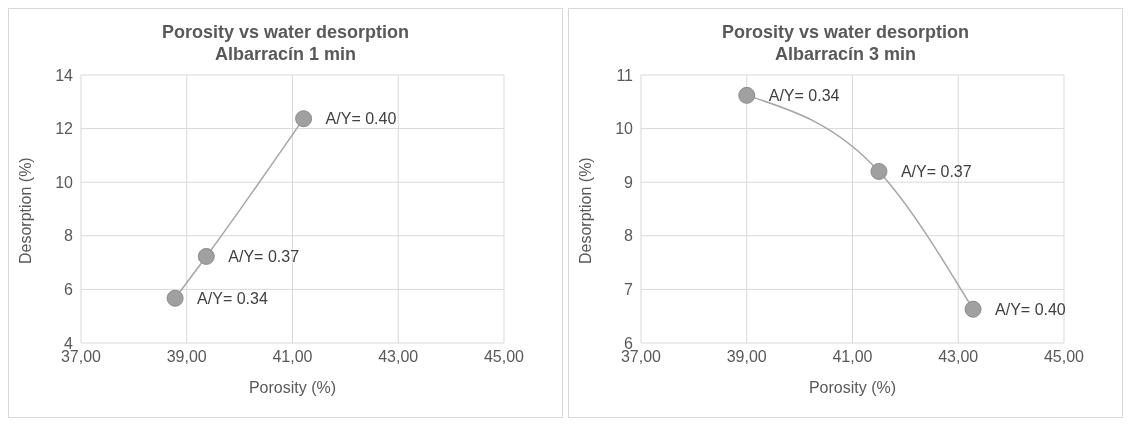 The width and height of the screenshot is (1131, 428). I want to click on y-tick-label: 7, so click(629, 290).